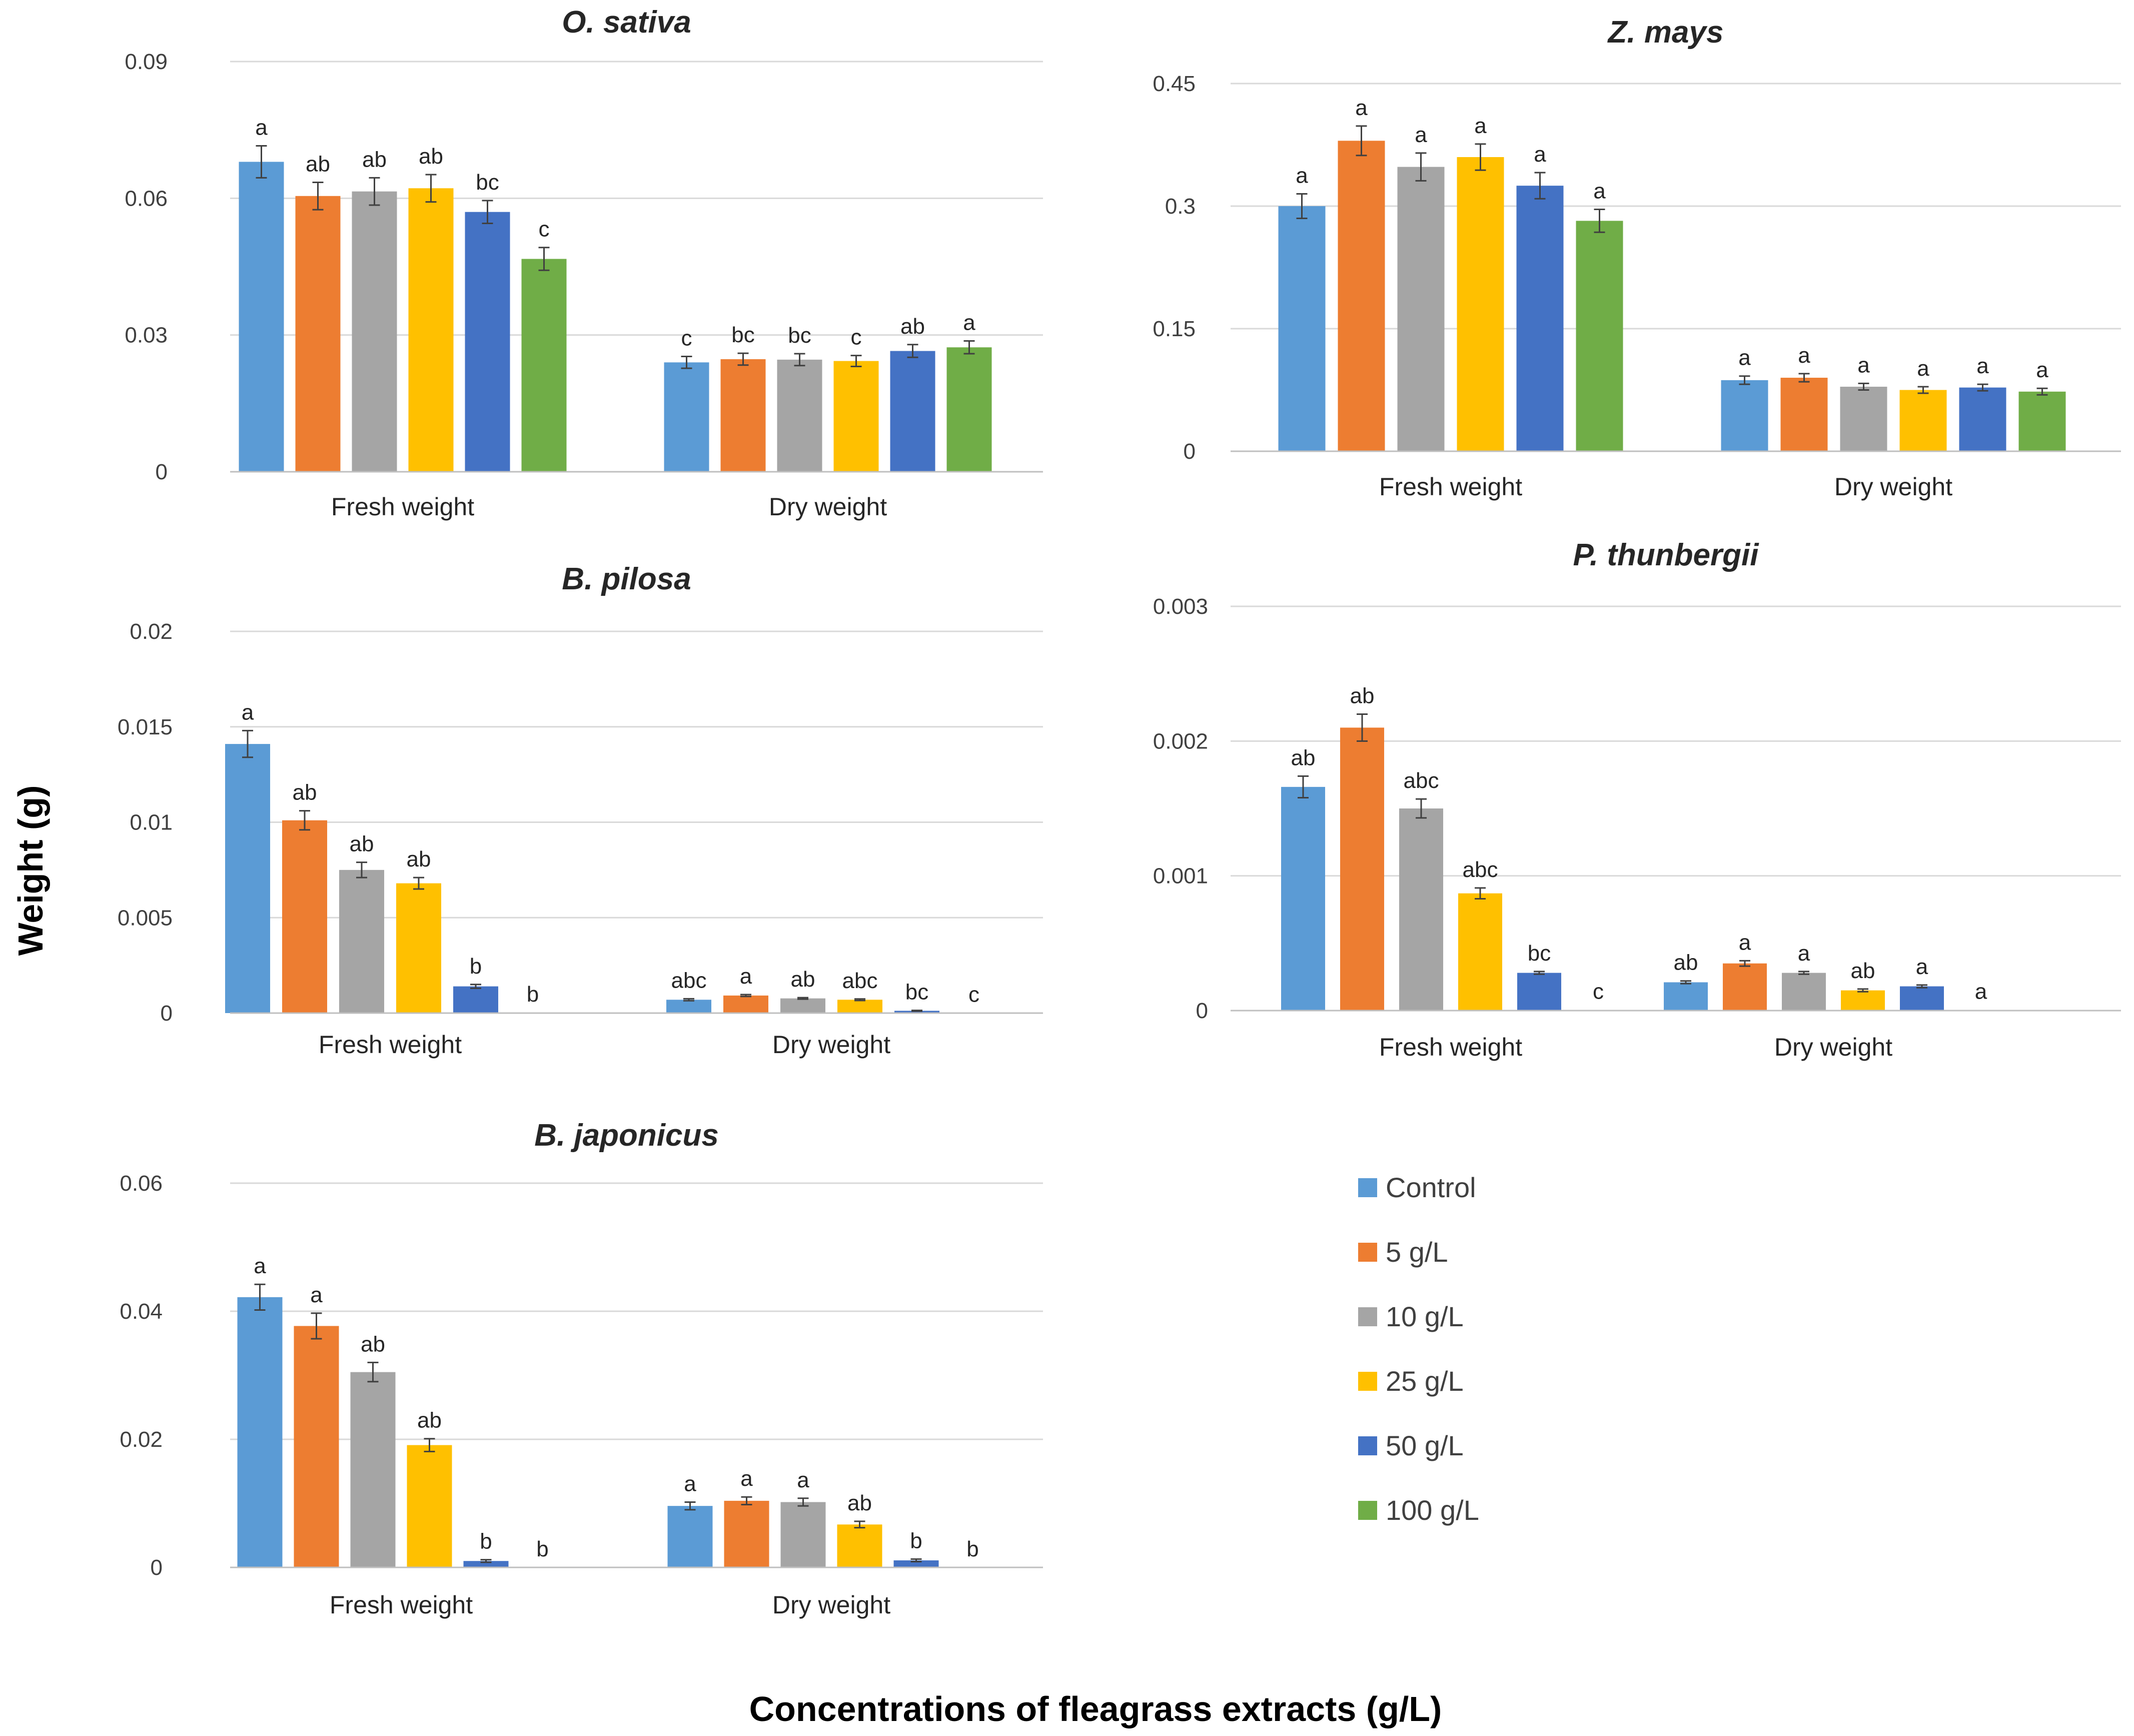  I want to click on y-axis-label: Weight (g), so click(30, 870).